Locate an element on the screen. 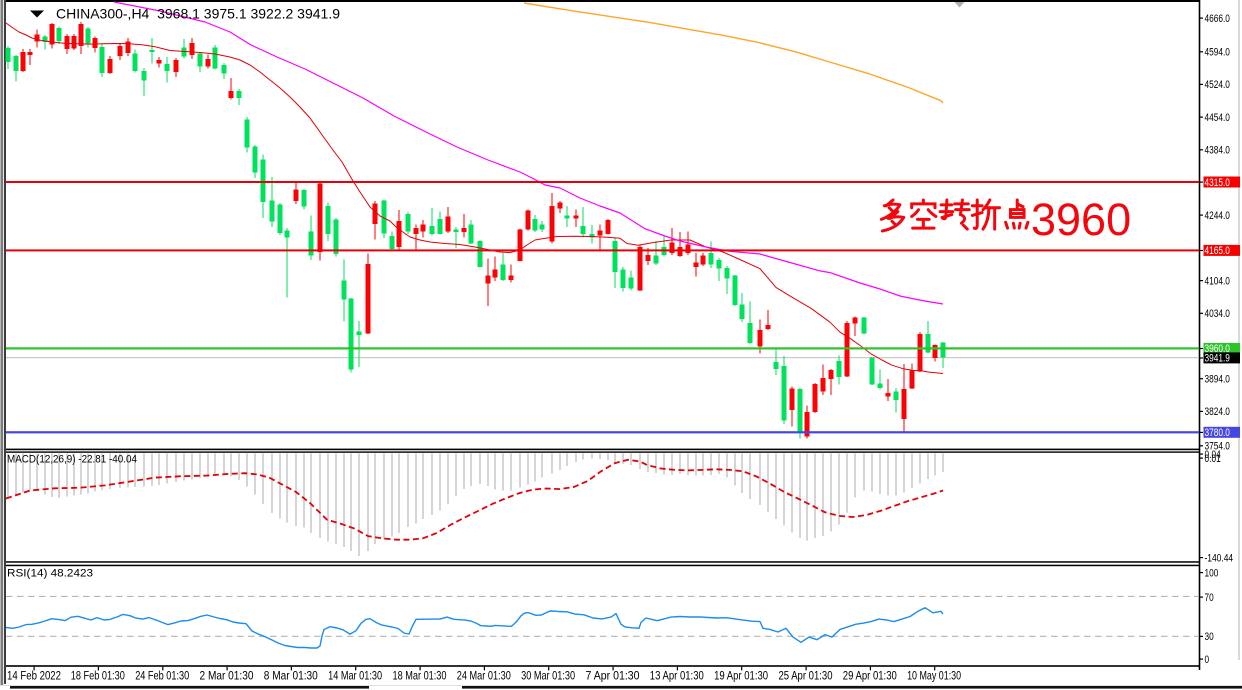  svg-text: 0.04 is located at coordinates (1213, 455).